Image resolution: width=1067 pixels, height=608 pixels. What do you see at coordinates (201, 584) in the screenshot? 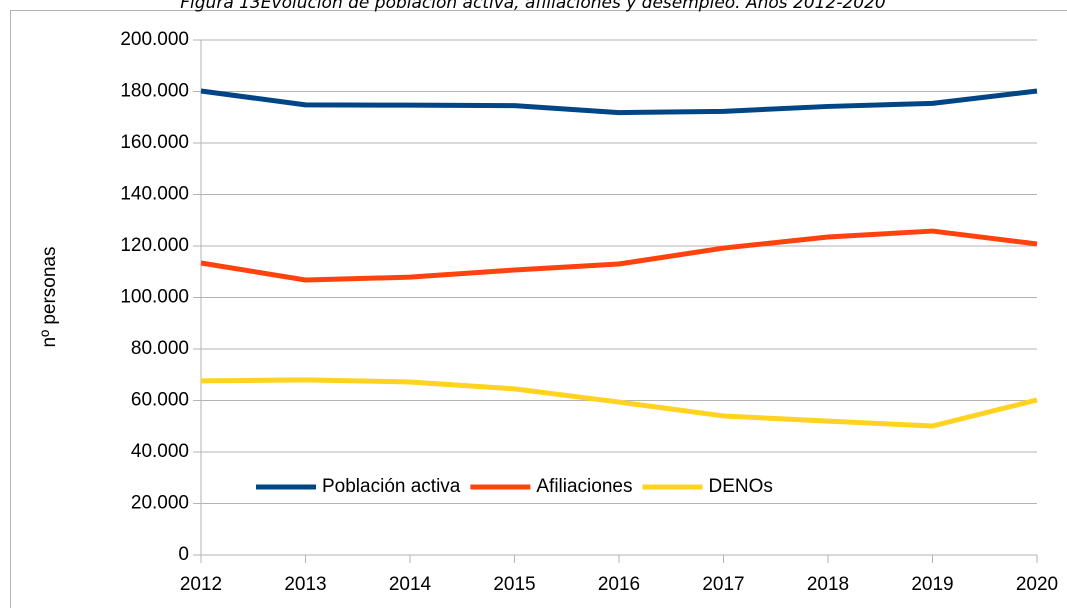
I see `x-tick-label: 2012` at bounding box center [201, 584].